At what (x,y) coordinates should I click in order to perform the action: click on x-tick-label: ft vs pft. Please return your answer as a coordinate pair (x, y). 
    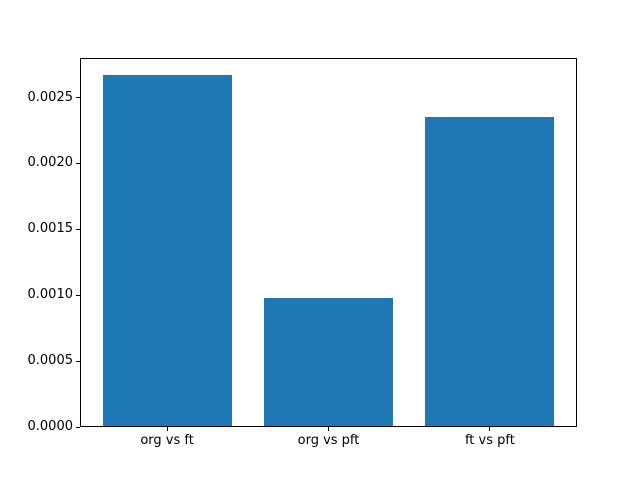
    Looking at the image, I should click on (489, 440).